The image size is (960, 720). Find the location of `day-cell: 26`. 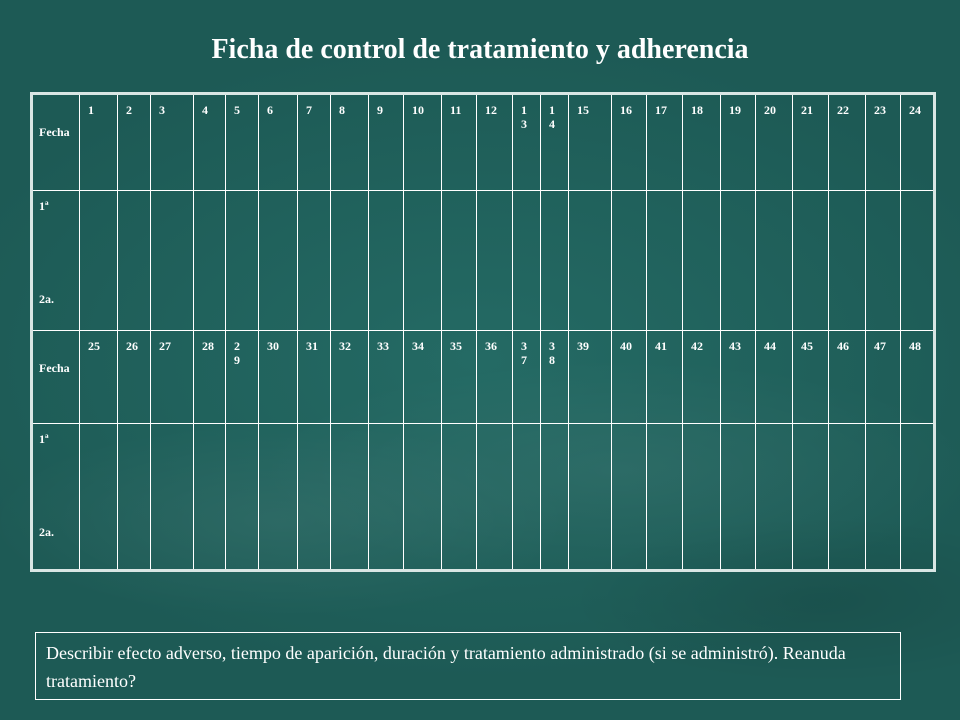

day-cell: 26 is located at coordinates (134, 377).